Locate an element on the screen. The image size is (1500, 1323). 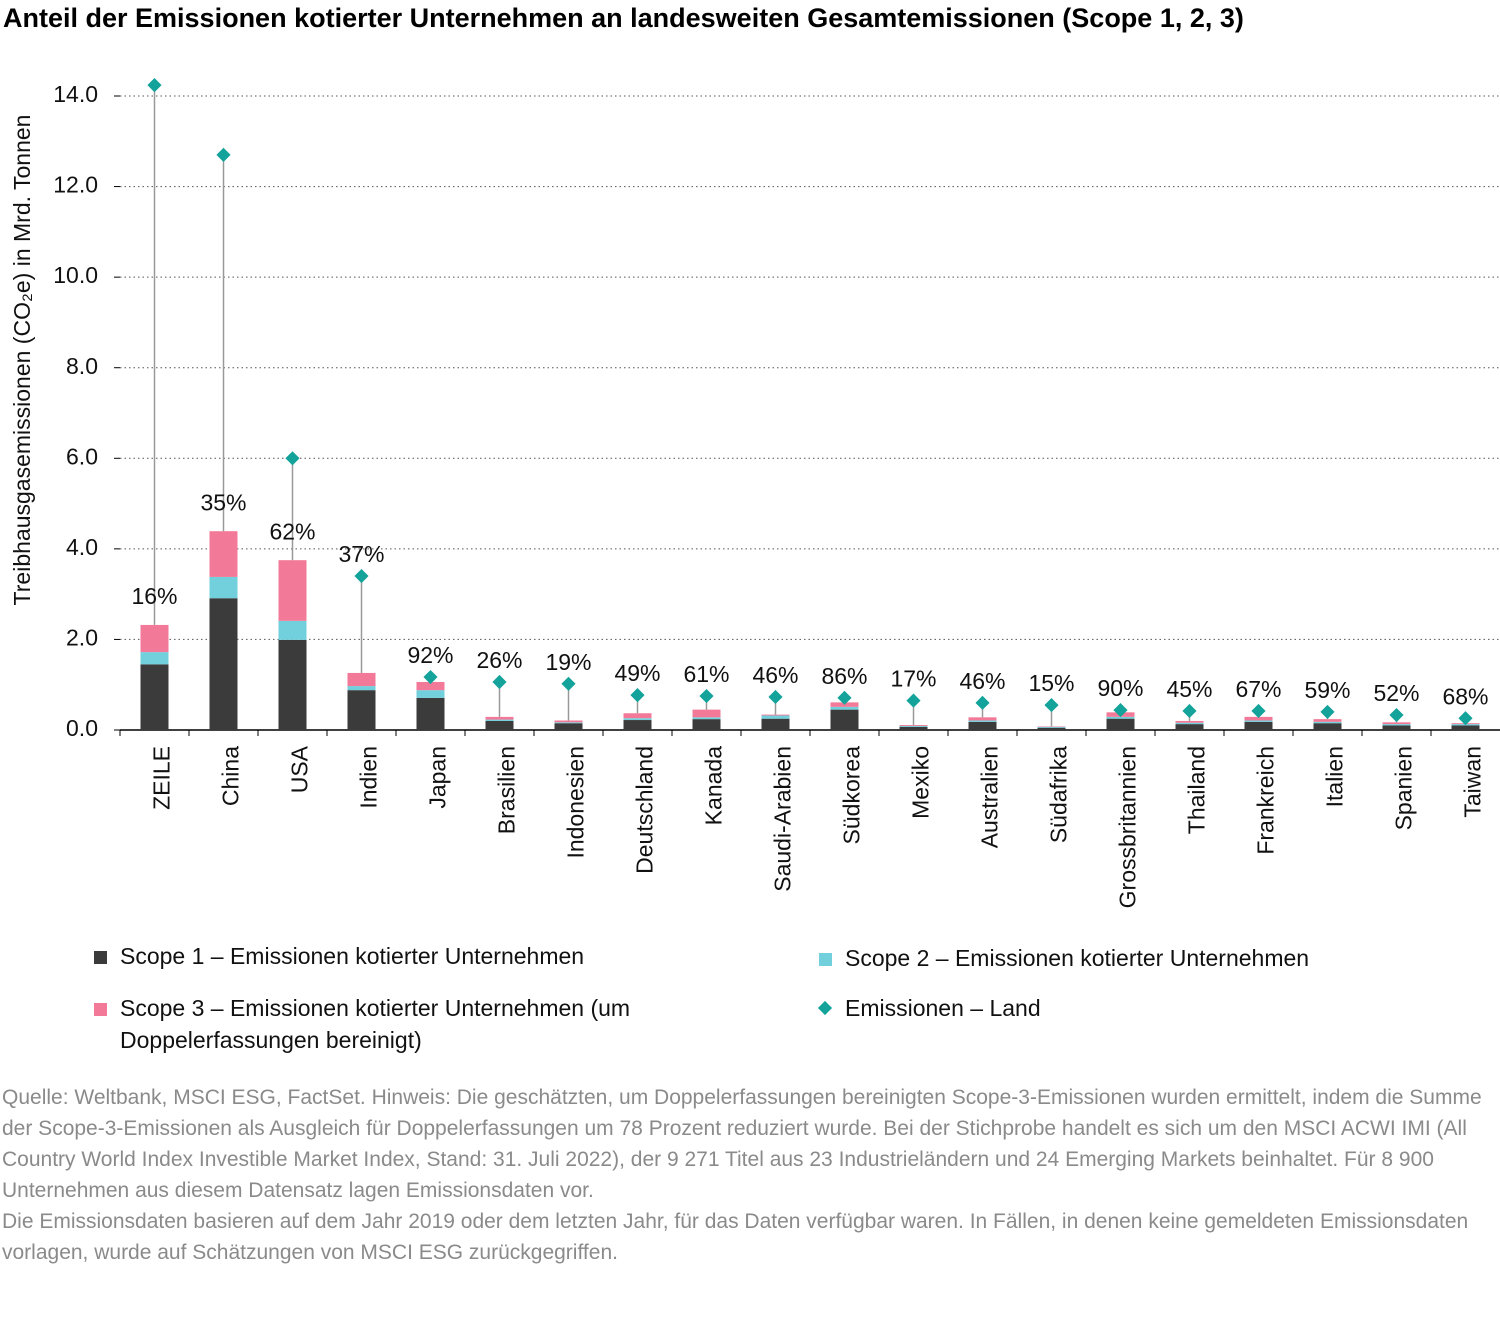
share-label: 90% is located at coordinates (1120, 688).